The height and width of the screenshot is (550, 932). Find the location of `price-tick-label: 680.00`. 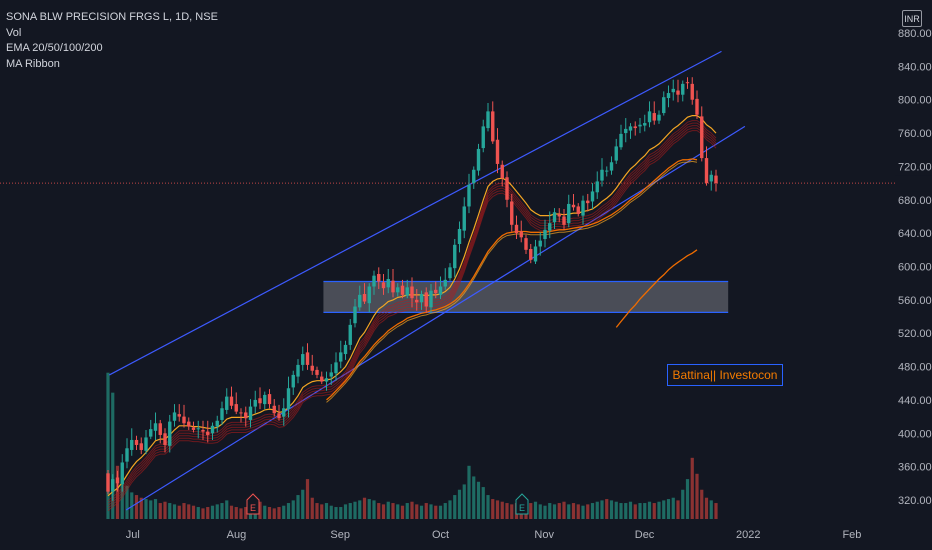

price-tick-label: 680.00 is located at coordinates (915, 201).